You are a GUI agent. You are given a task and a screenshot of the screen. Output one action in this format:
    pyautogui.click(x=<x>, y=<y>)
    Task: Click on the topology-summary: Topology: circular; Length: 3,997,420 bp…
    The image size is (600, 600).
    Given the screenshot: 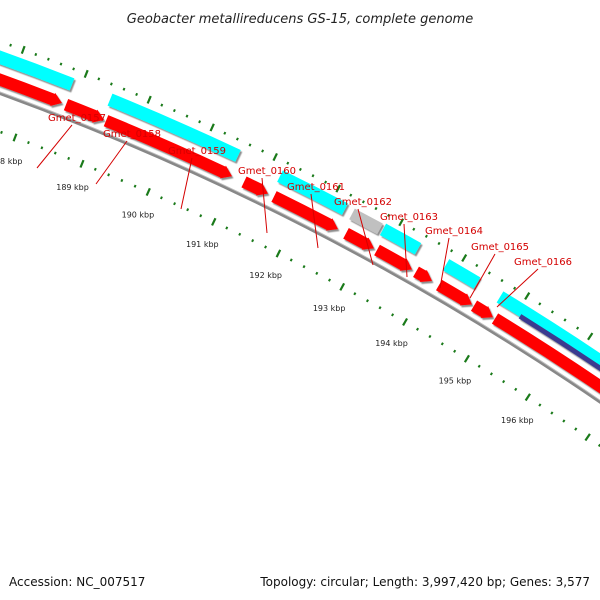 What is the action you would take?
    pyautogui.click(x=425, y=582)
    